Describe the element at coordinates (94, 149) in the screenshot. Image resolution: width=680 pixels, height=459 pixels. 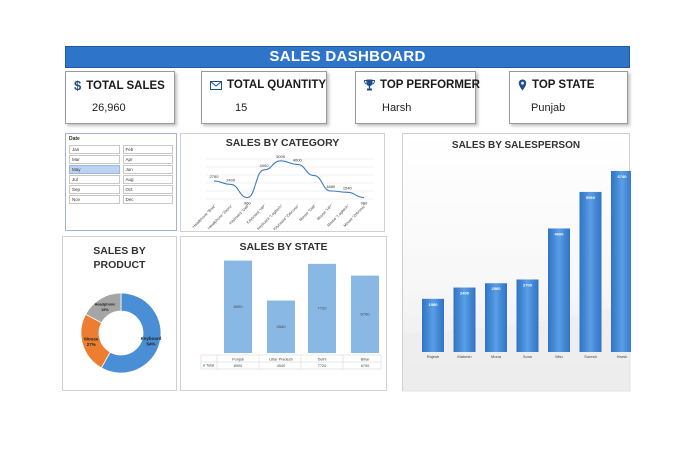
I see `slicer-month-jan: Jan` at that location.